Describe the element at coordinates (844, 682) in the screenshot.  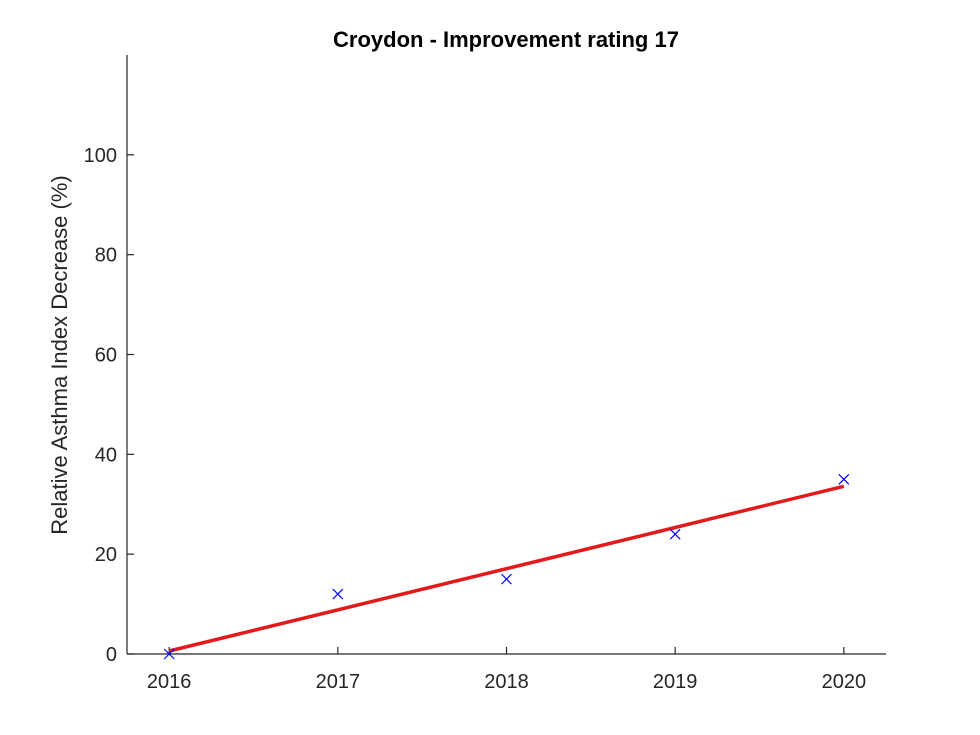
I see `x-tick-label: 2020` at that location.